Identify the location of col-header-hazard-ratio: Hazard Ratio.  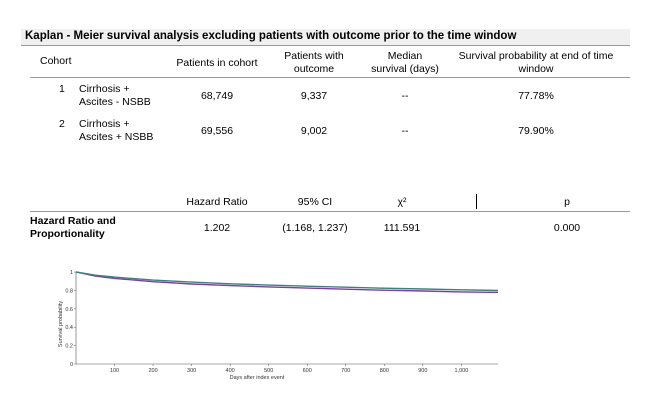
(217, 202).